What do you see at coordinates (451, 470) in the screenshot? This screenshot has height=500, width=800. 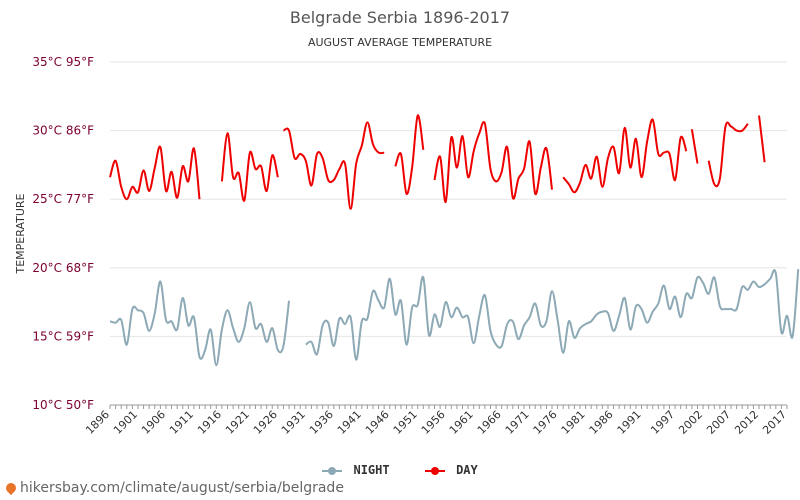 I see `legend-item-day: DAY` at bounding box center [451, 470].